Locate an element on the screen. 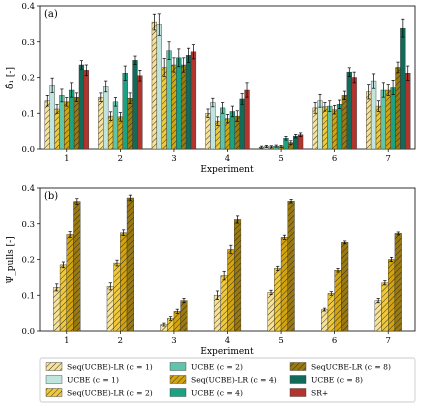 This screenshot has width=423, height=407. x-tick-label-a: 7 is located at coordinates (388, 159).